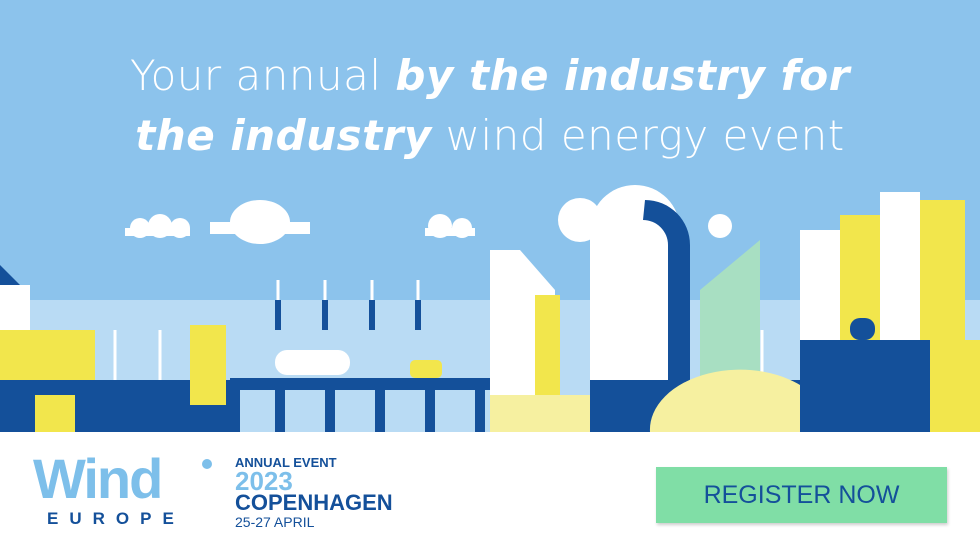 This screenshot has width=980, height=551. I want to click on register-now-button: REGISTER NOW, so click(801, 495).